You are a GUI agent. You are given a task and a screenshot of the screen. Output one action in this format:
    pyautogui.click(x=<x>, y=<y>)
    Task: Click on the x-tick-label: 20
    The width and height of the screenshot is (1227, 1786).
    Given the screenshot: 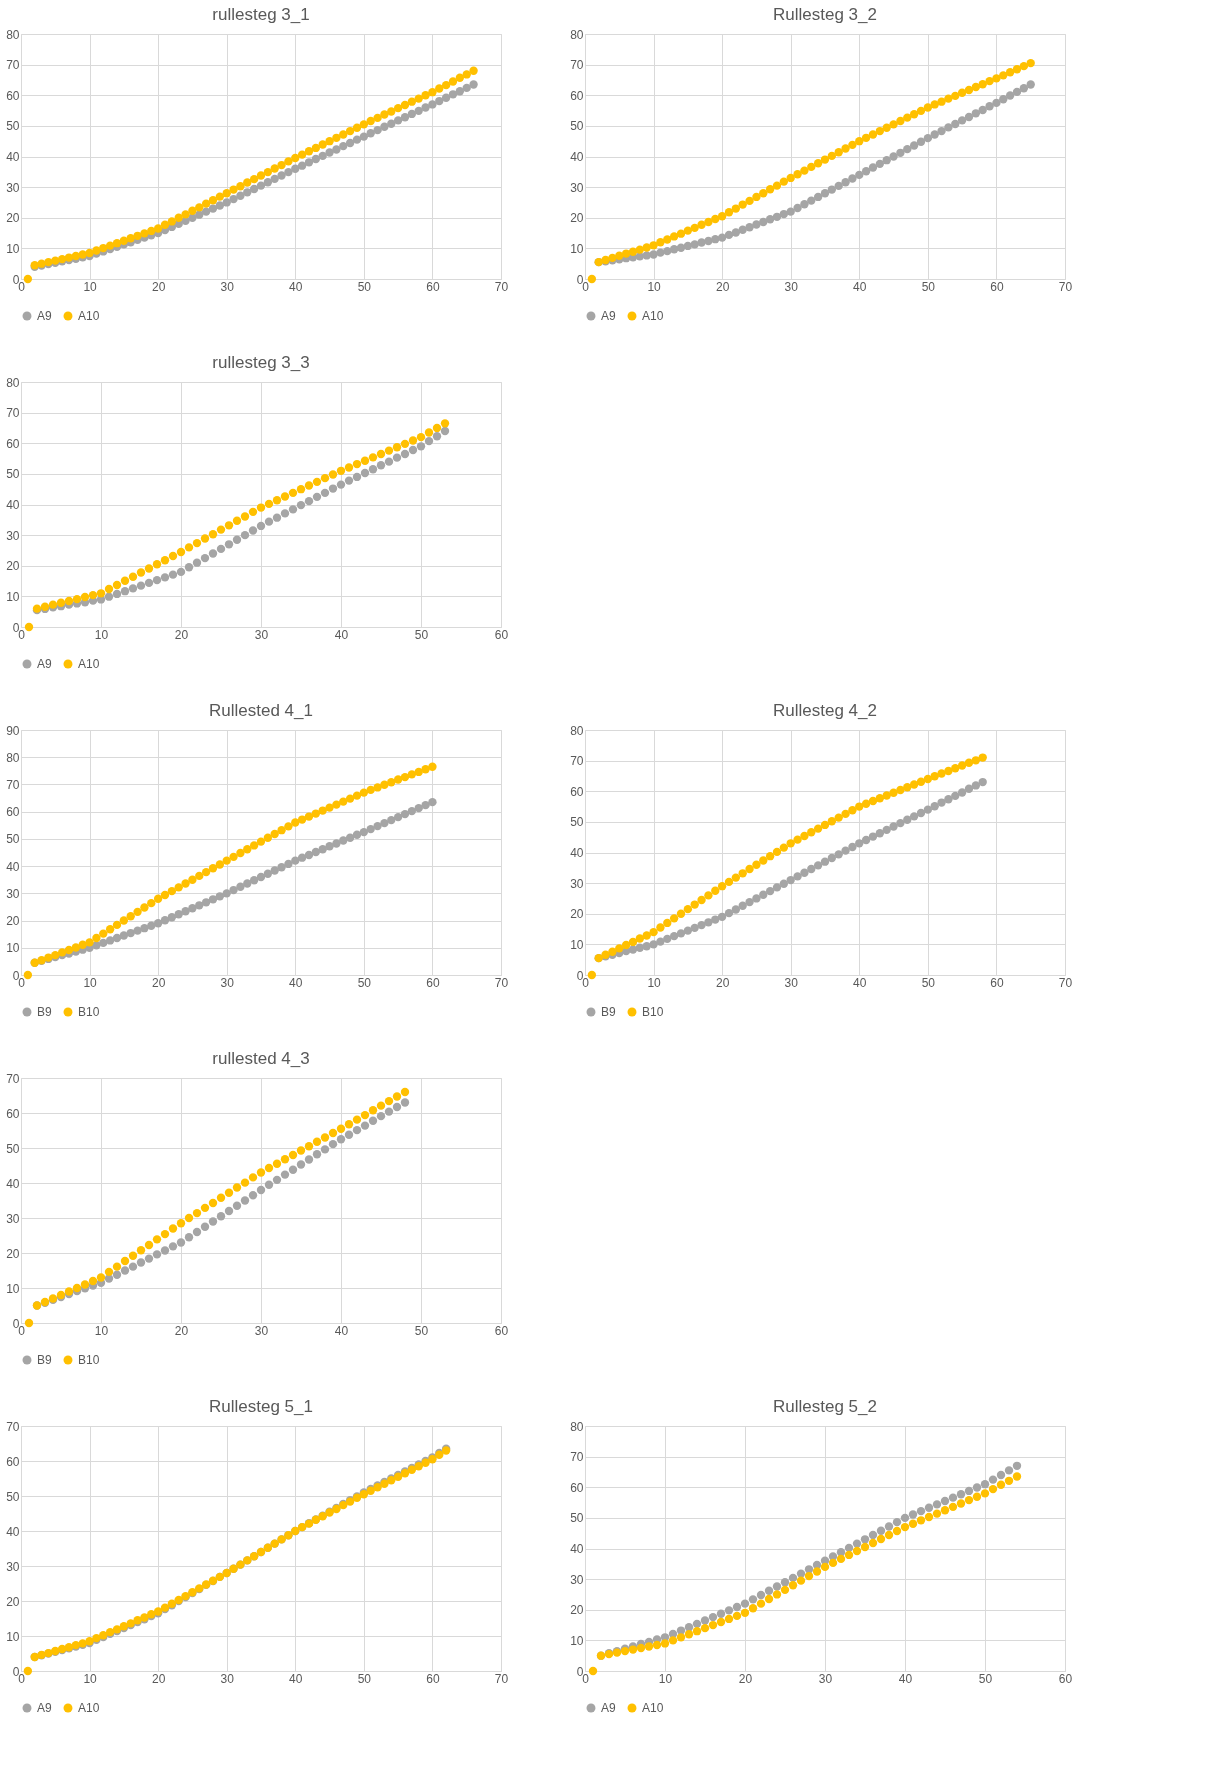 What is the action you would take?
    pyautogui.click(x=745, y=1678)
    